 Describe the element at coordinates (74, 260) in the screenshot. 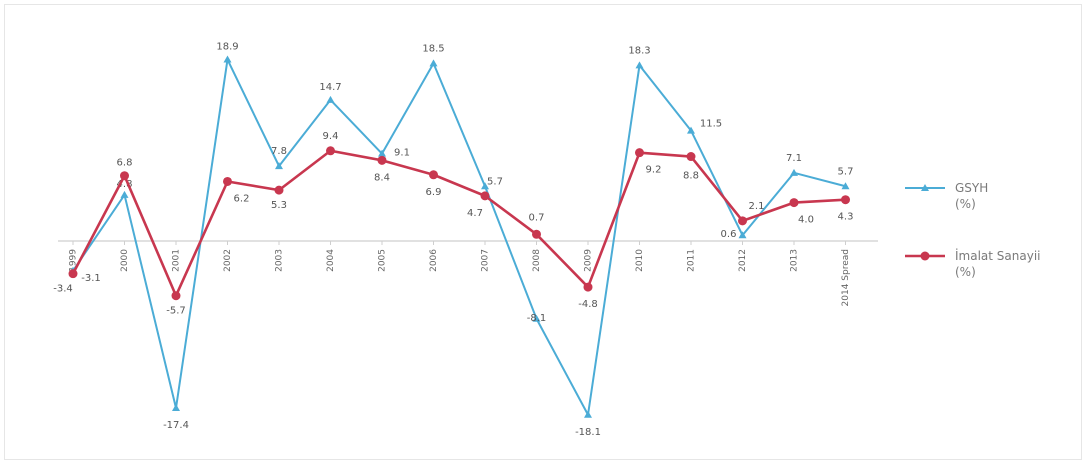

I see `x-tick-label: 1999` at that location.